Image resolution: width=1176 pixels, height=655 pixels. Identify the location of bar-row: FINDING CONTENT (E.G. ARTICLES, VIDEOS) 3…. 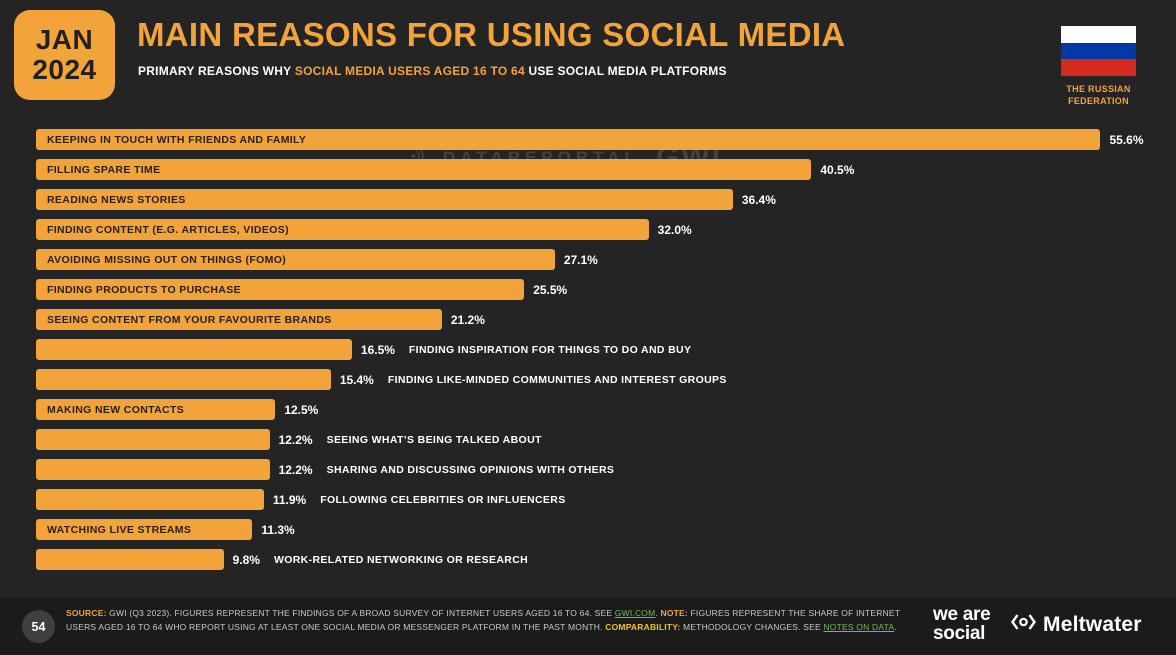
(596, 229).